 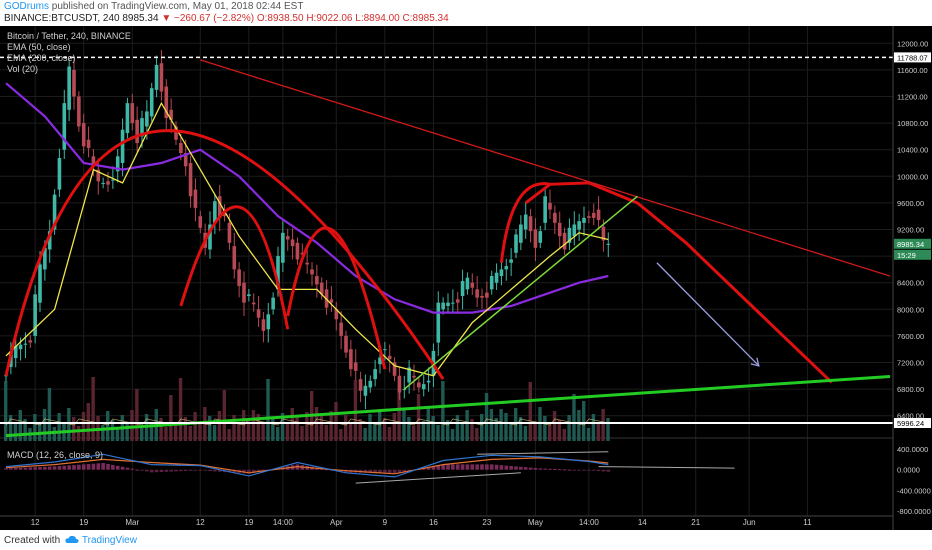 What do you see at coordinates (83, 522) in the screenshot?
I see `time-tick-label: 19` at bounding box center [83, 522].